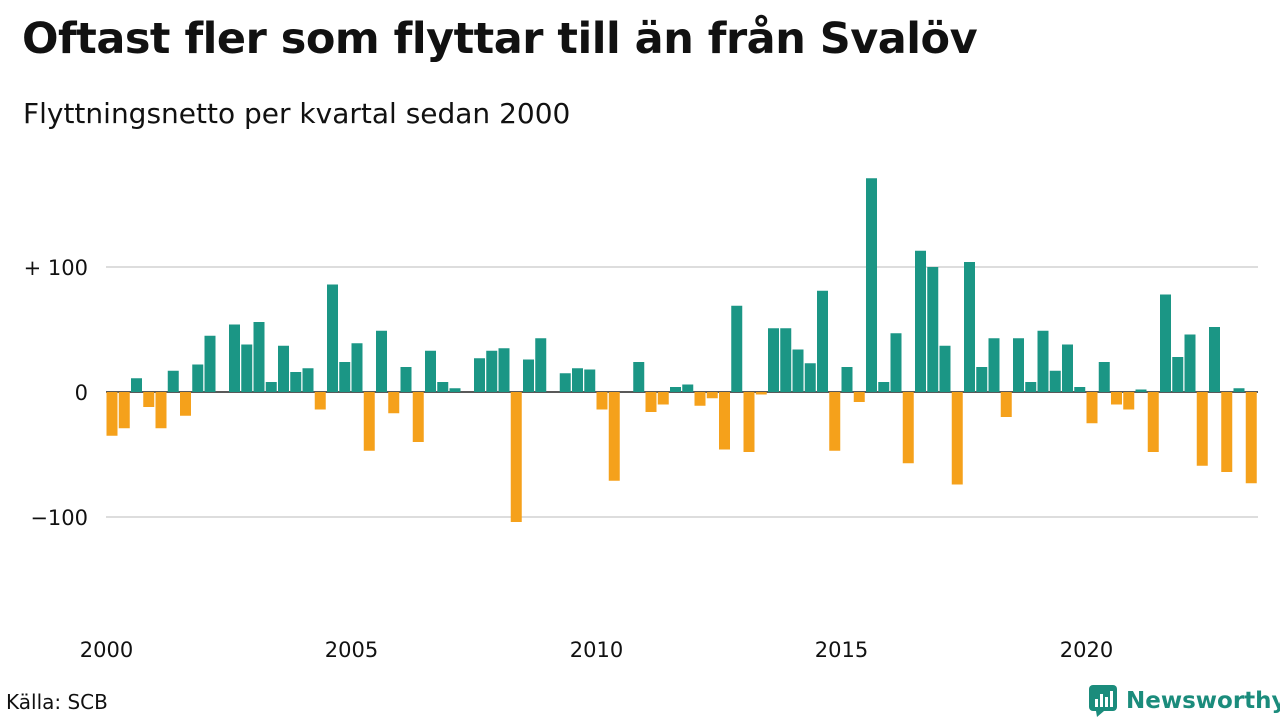 This screenshot has height=720, width=1280. Describe the element at coordinates (59, 518) in the screenshot. I see `y-tick-label: −100` at that location.